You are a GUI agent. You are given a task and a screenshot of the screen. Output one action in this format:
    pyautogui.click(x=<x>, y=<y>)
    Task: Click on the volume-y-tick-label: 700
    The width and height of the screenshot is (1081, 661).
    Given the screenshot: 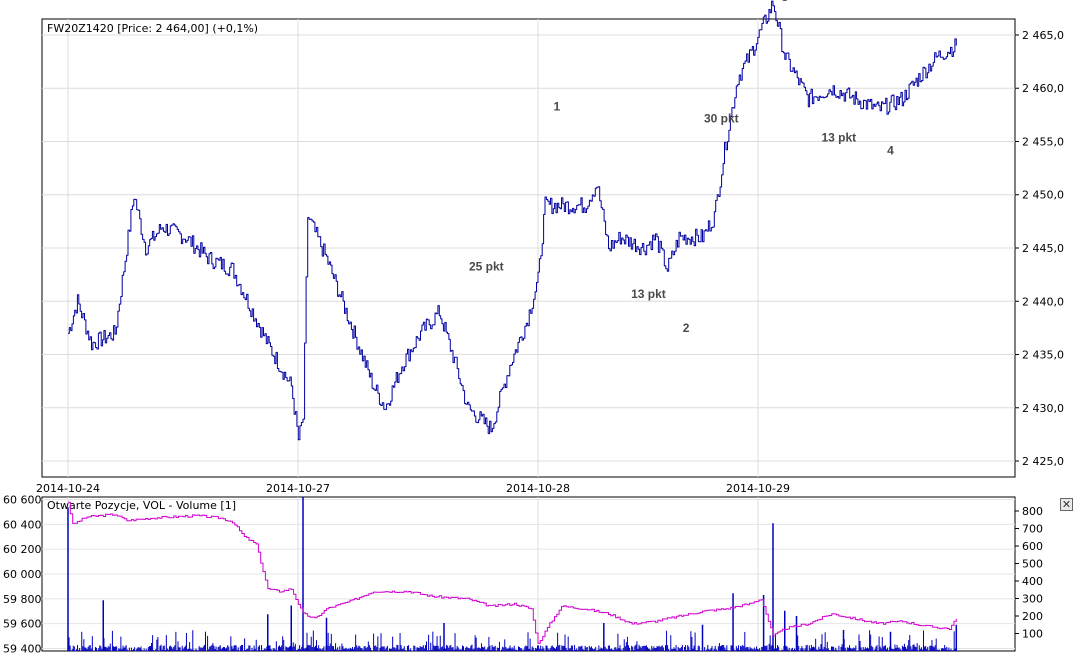 What is the action you would take?
    pyautogui.click(x=1032, y=529)
    